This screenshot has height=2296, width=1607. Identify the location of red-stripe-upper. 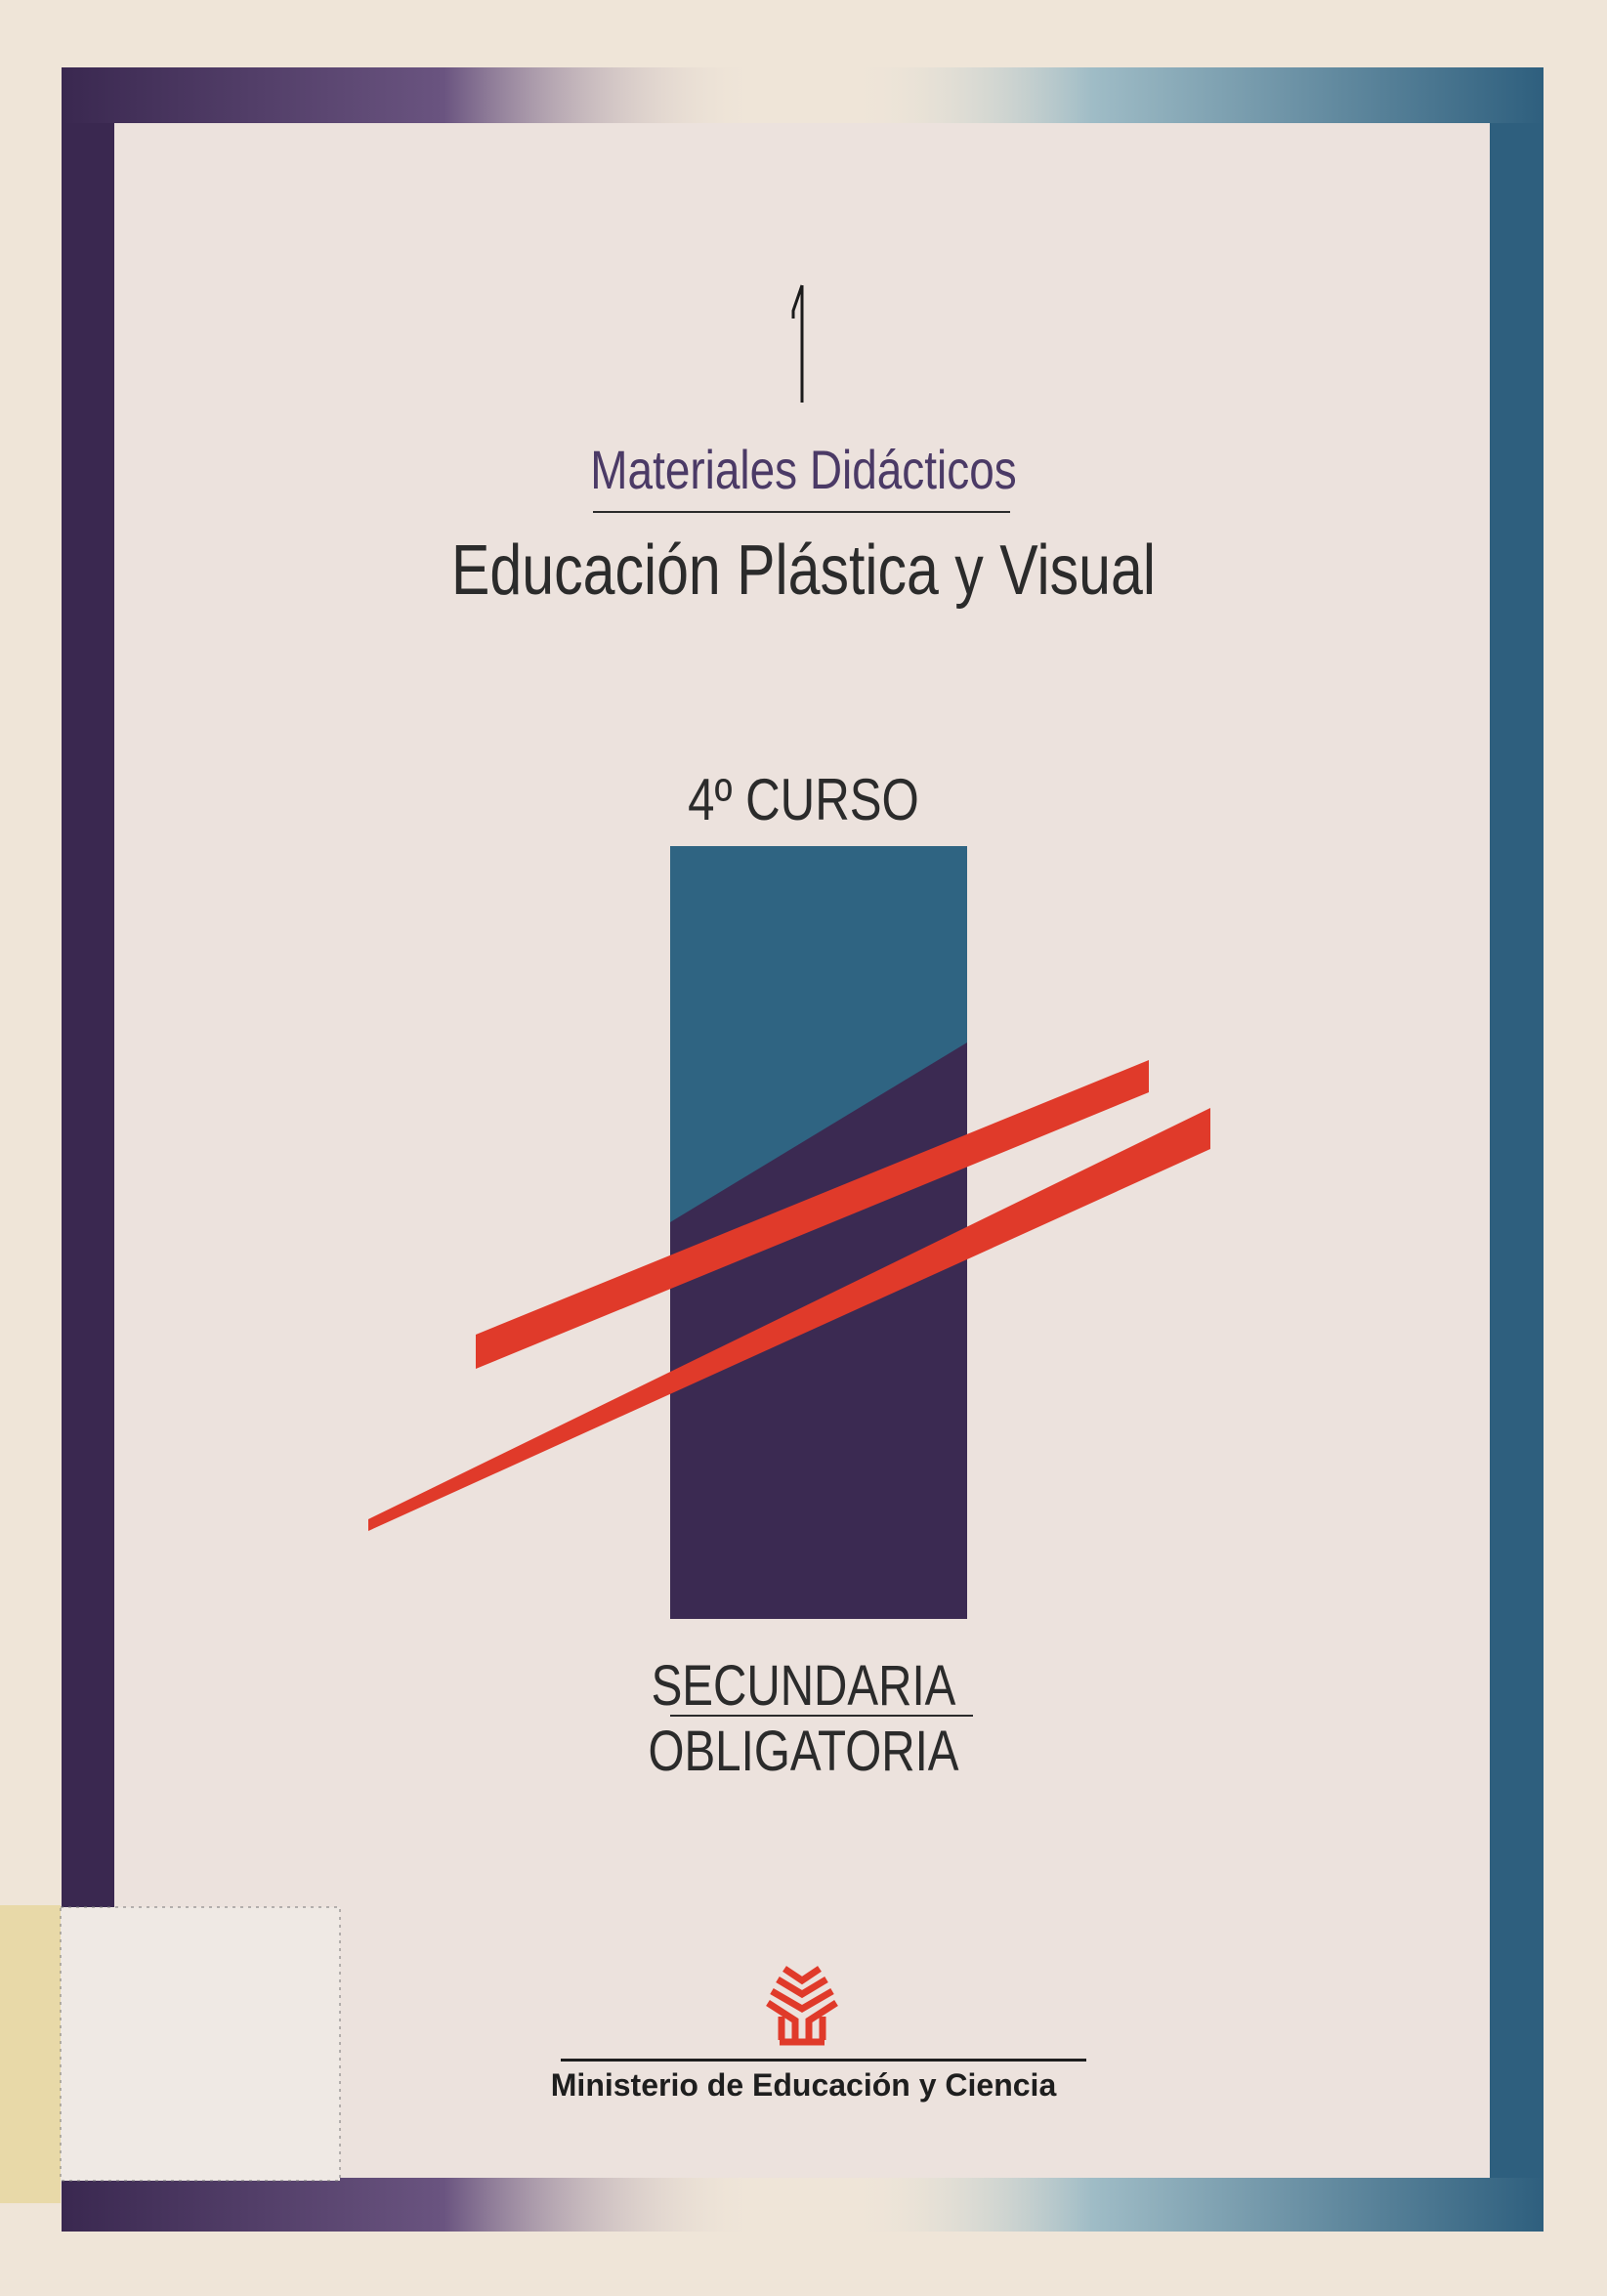
(812, 1214).